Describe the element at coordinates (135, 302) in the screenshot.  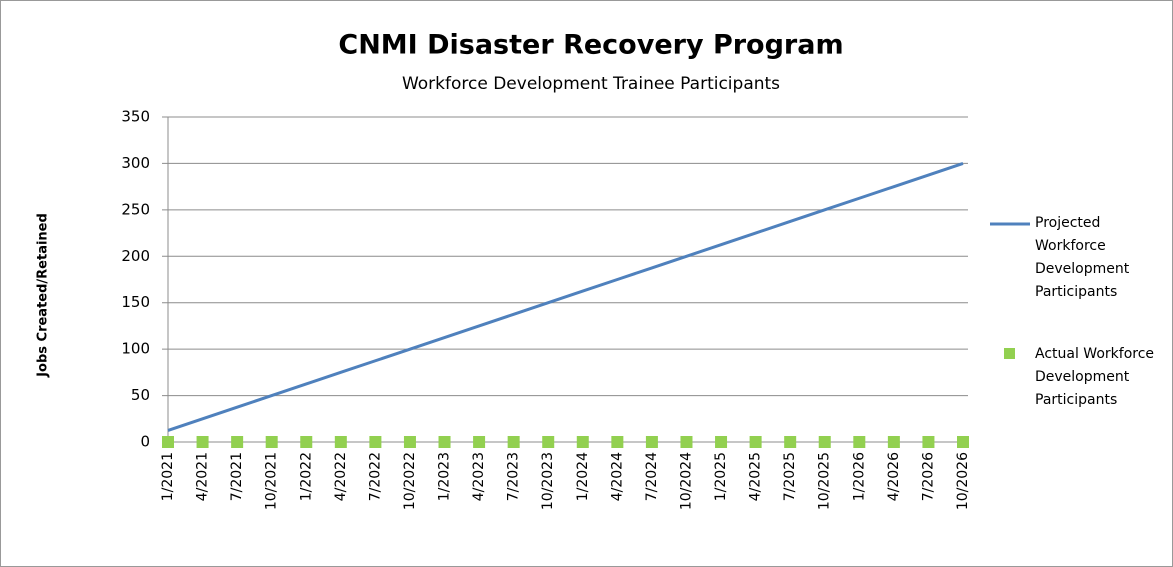
I see `y-tick-label: 150` at that location.